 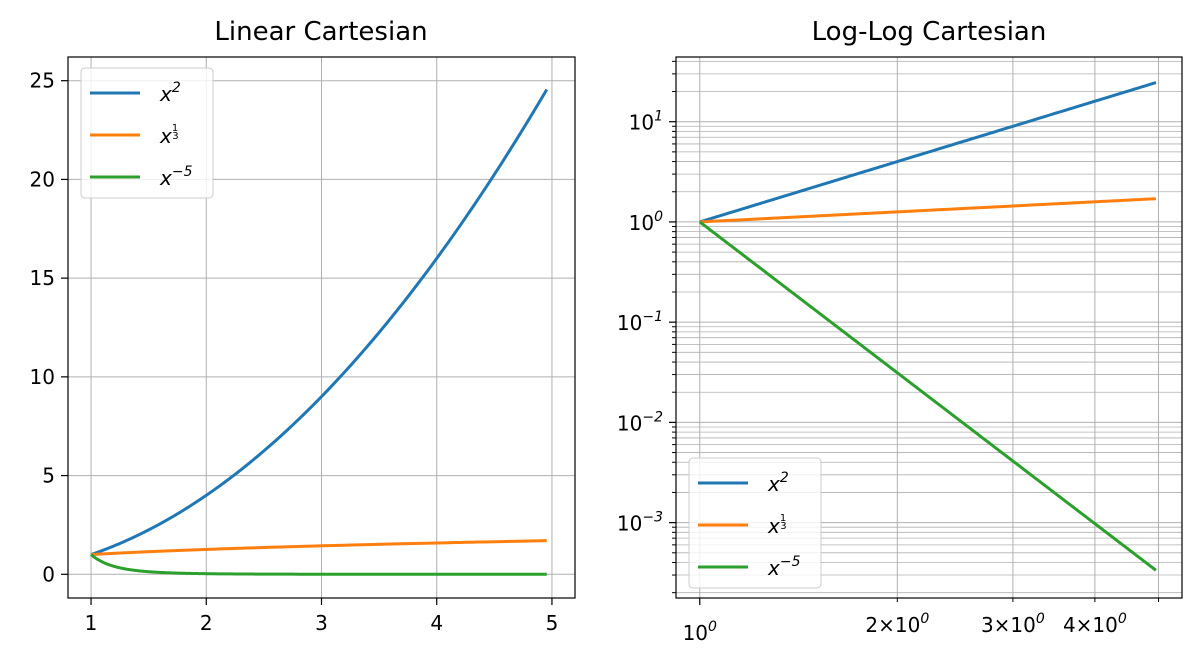 I want to click on x-tick-label-1: 2×100, so click(x=897, y=624).